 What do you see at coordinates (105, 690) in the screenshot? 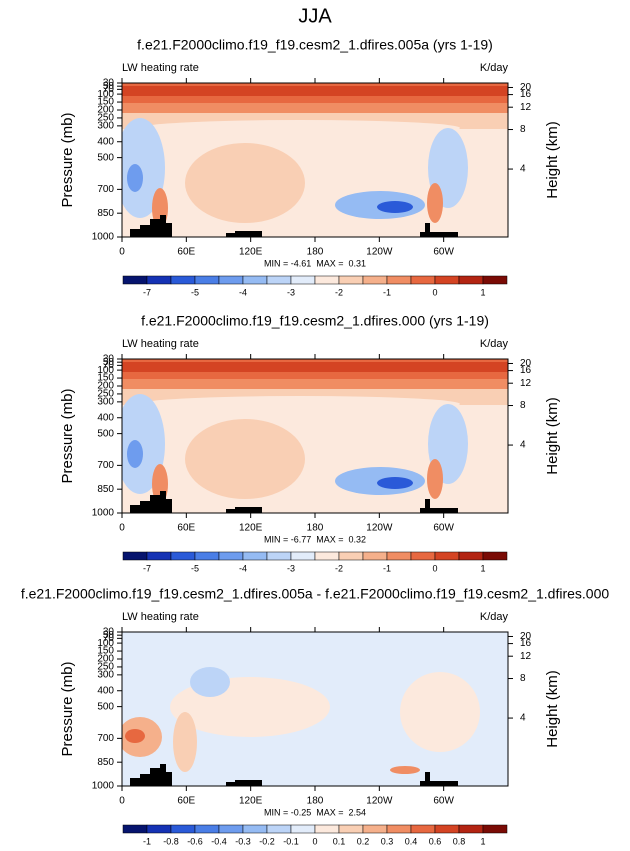
I see `y-tick-label: 400` at bounding box center [105, 690].